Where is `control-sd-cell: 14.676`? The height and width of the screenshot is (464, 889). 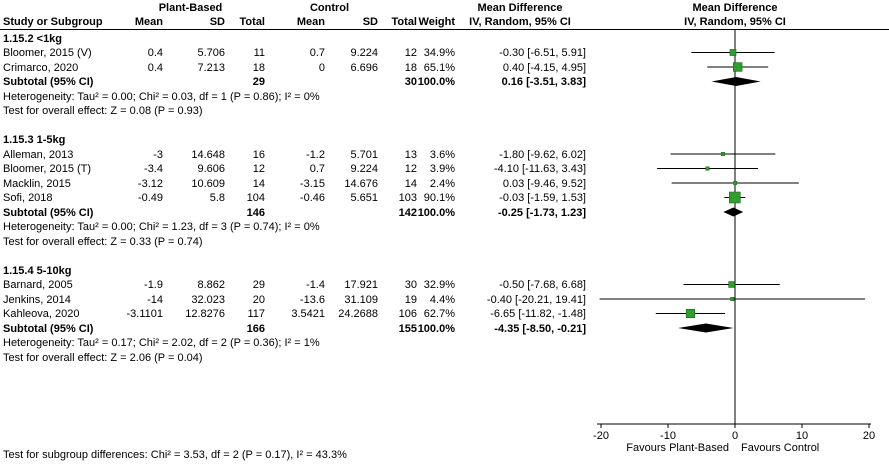
control-sd-cell: 14.676 is located at coordinates (361, 183).